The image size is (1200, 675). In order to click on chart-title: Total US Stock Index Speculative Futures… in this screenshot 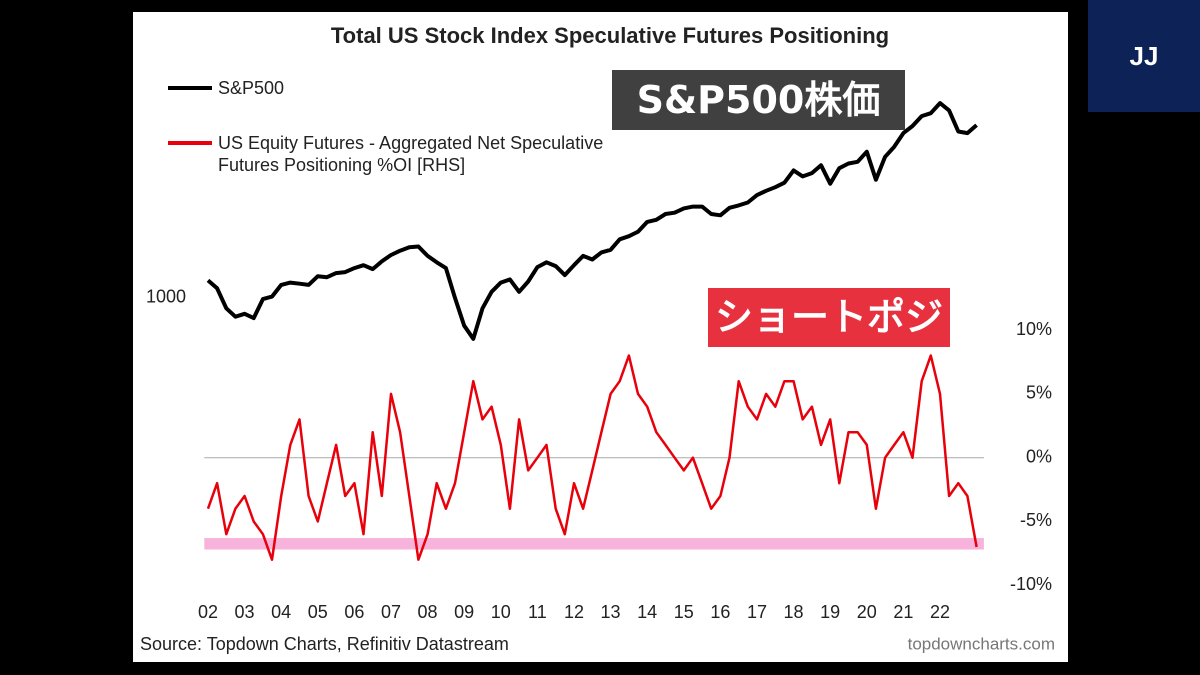, I will do `click(610, 35)`.